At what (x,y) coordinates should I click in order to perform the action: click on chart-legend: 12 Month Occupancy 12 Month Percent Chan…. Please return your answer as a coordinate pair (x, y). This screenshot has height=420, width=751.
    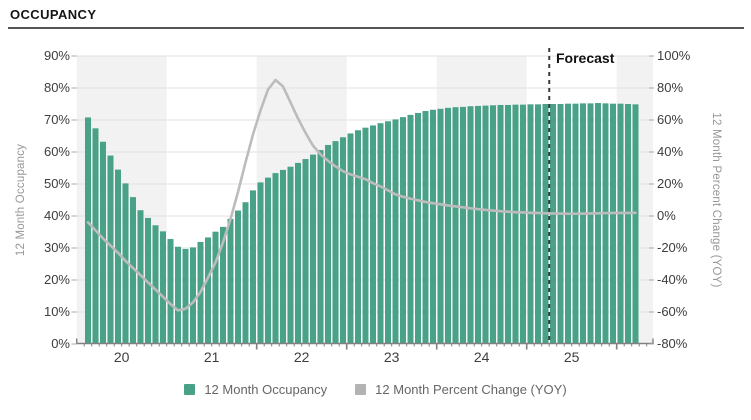
    Looking at the image, I should click on (375, 389).